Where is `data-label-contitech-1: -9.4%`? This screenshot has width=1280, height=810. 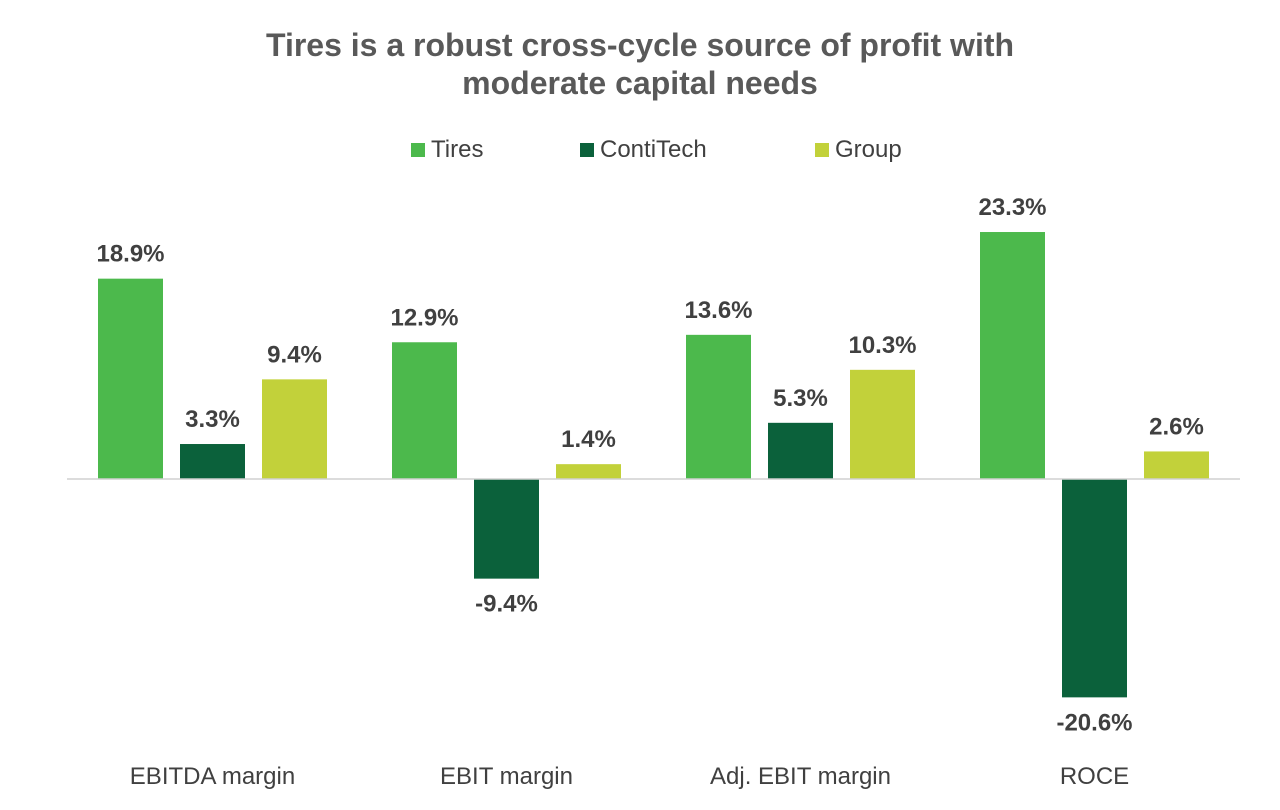
data-label-contitech-1: -9.4% is located at coordinates (506, 604).